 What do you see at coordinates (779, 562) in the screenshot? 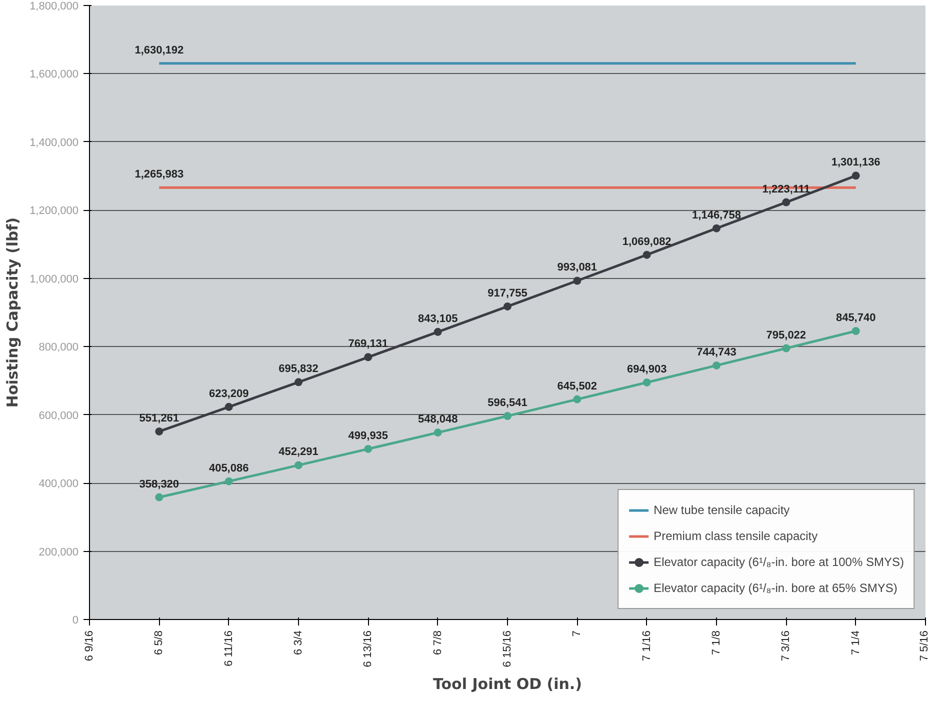
I see `legend-label: Elevator capacity (6¹/₈-in. bore at 100% SMYS)` at bounding box center [779, 562].